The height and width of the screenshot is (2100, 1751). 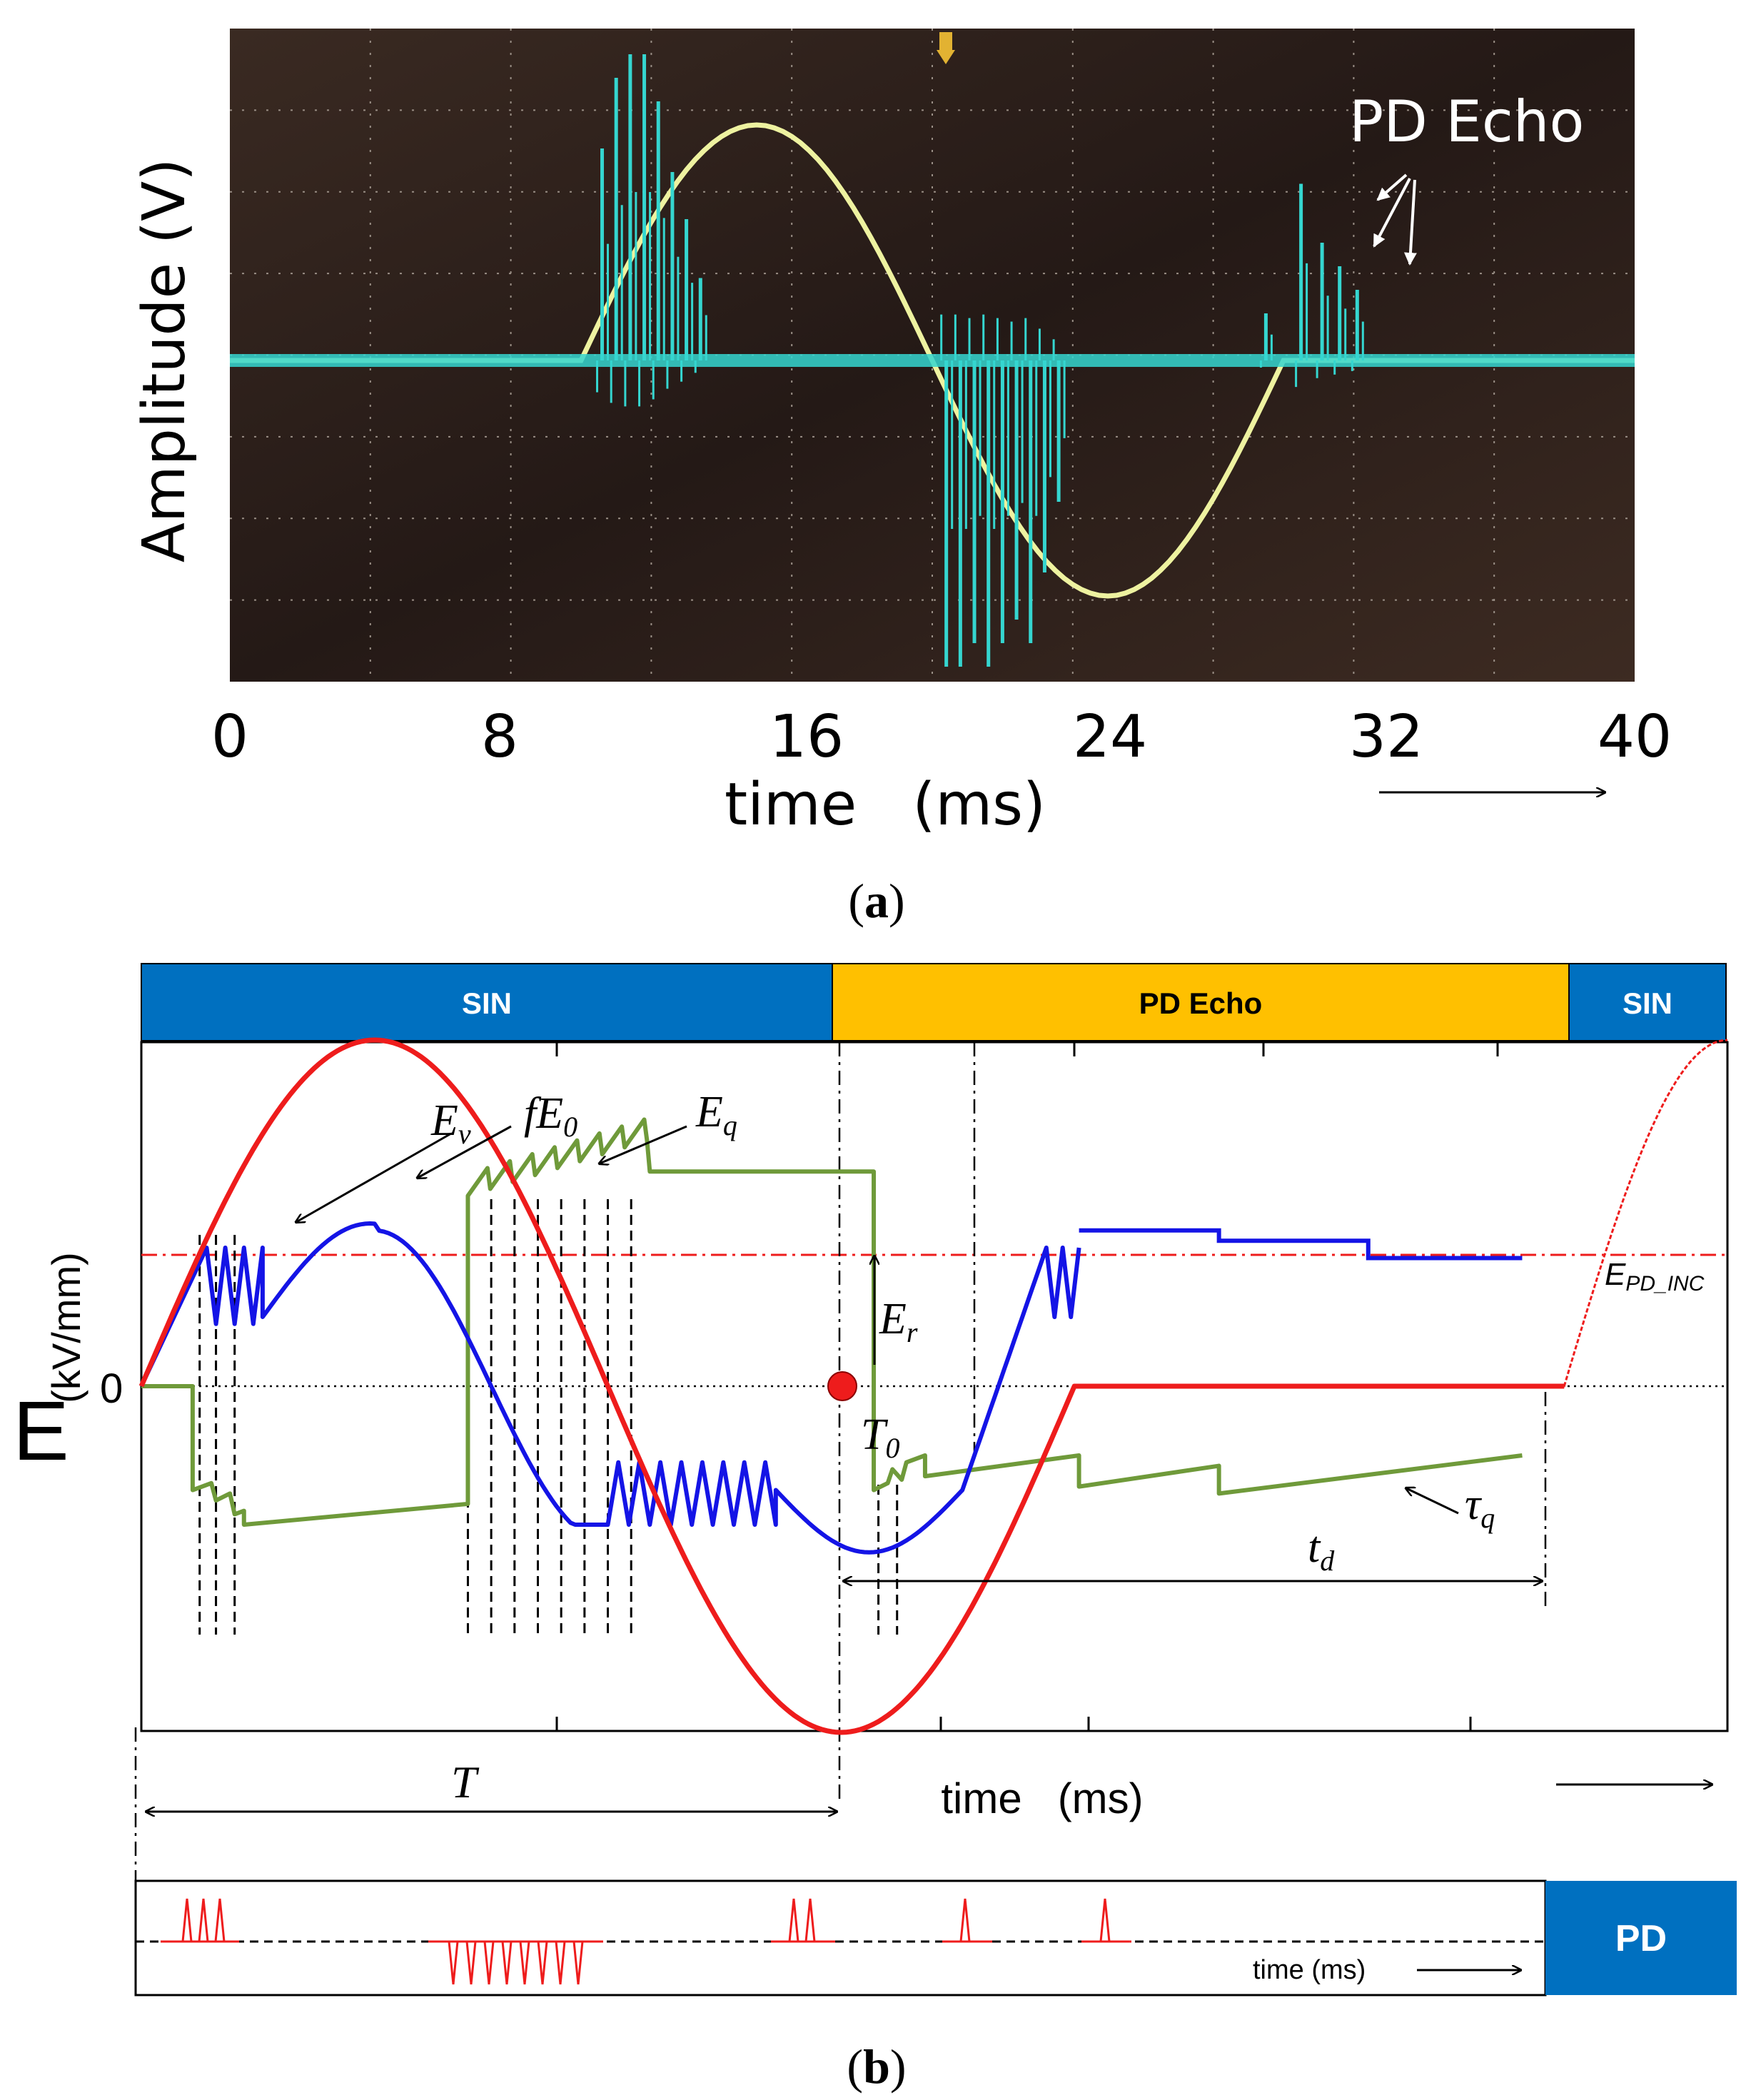 I want to click on label-ev: Ev, so click(x=450, y=1123).